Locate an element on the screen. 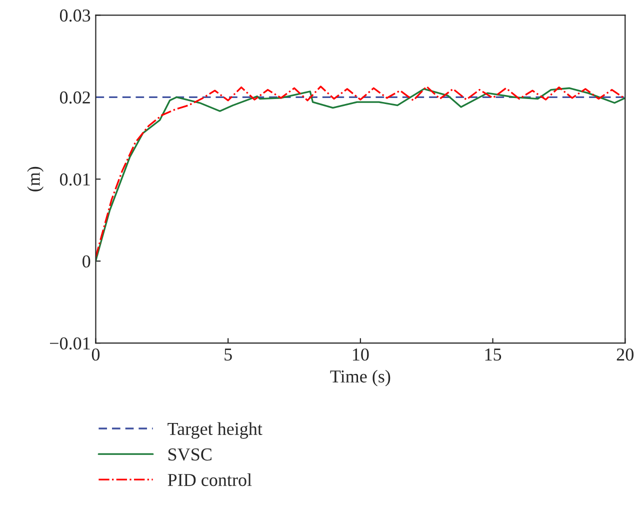 The width and height of the screenshot is (634, 506). y-tick-label: 0.03 is located at coordinates (75, 15).